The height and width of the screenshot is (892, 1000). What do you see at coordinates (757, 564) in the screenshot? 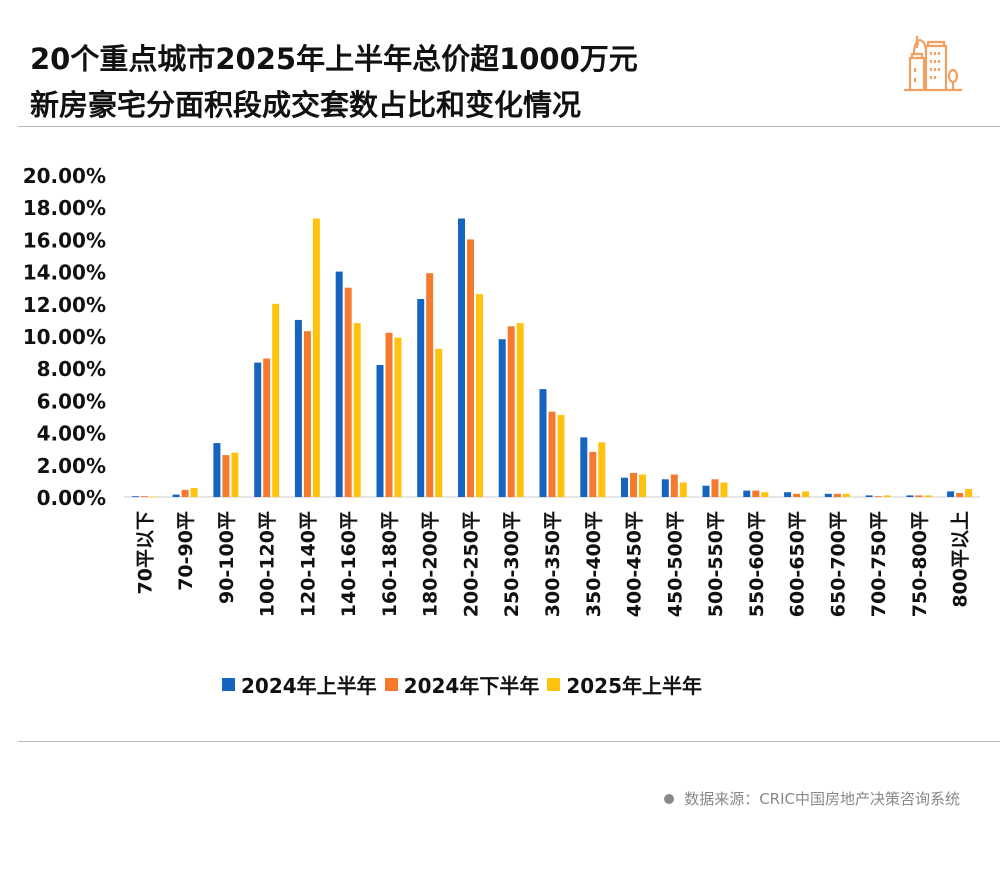
I see `x-tick-label: 550-600平` at bounding box center [757, 564].